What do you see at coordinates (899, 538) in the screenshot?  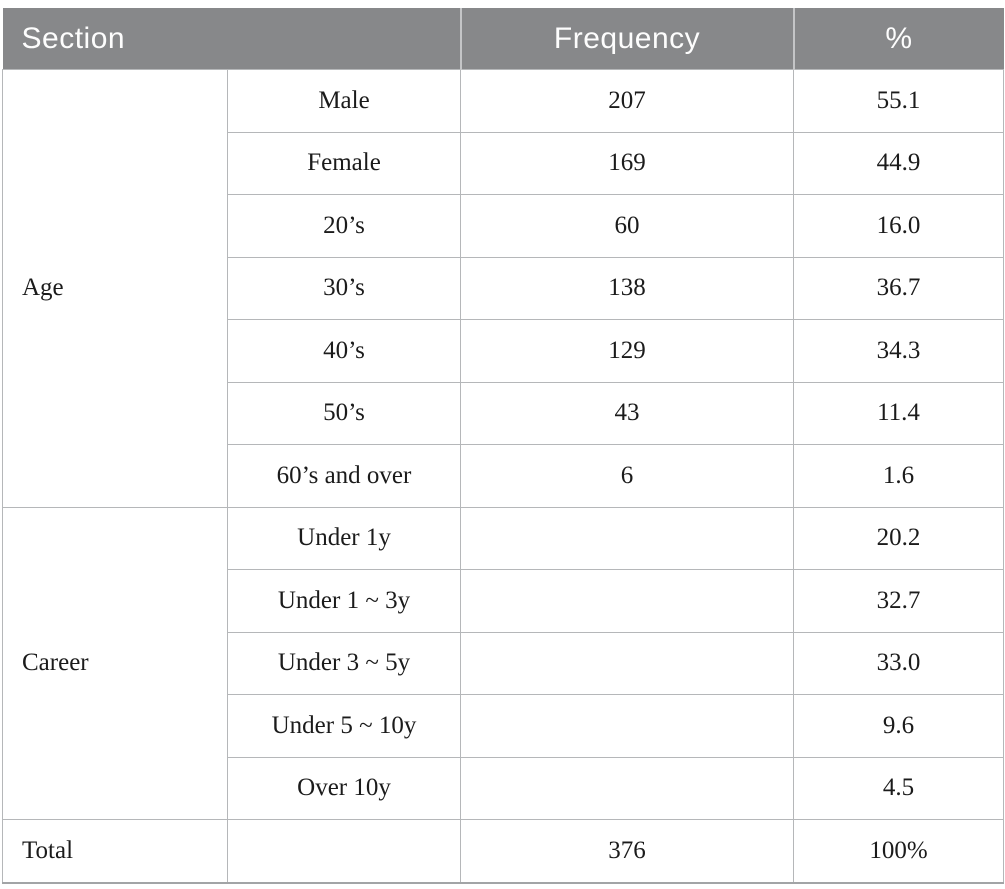 I see `percent-cell: 20.2` at bounding box center [899, 538].